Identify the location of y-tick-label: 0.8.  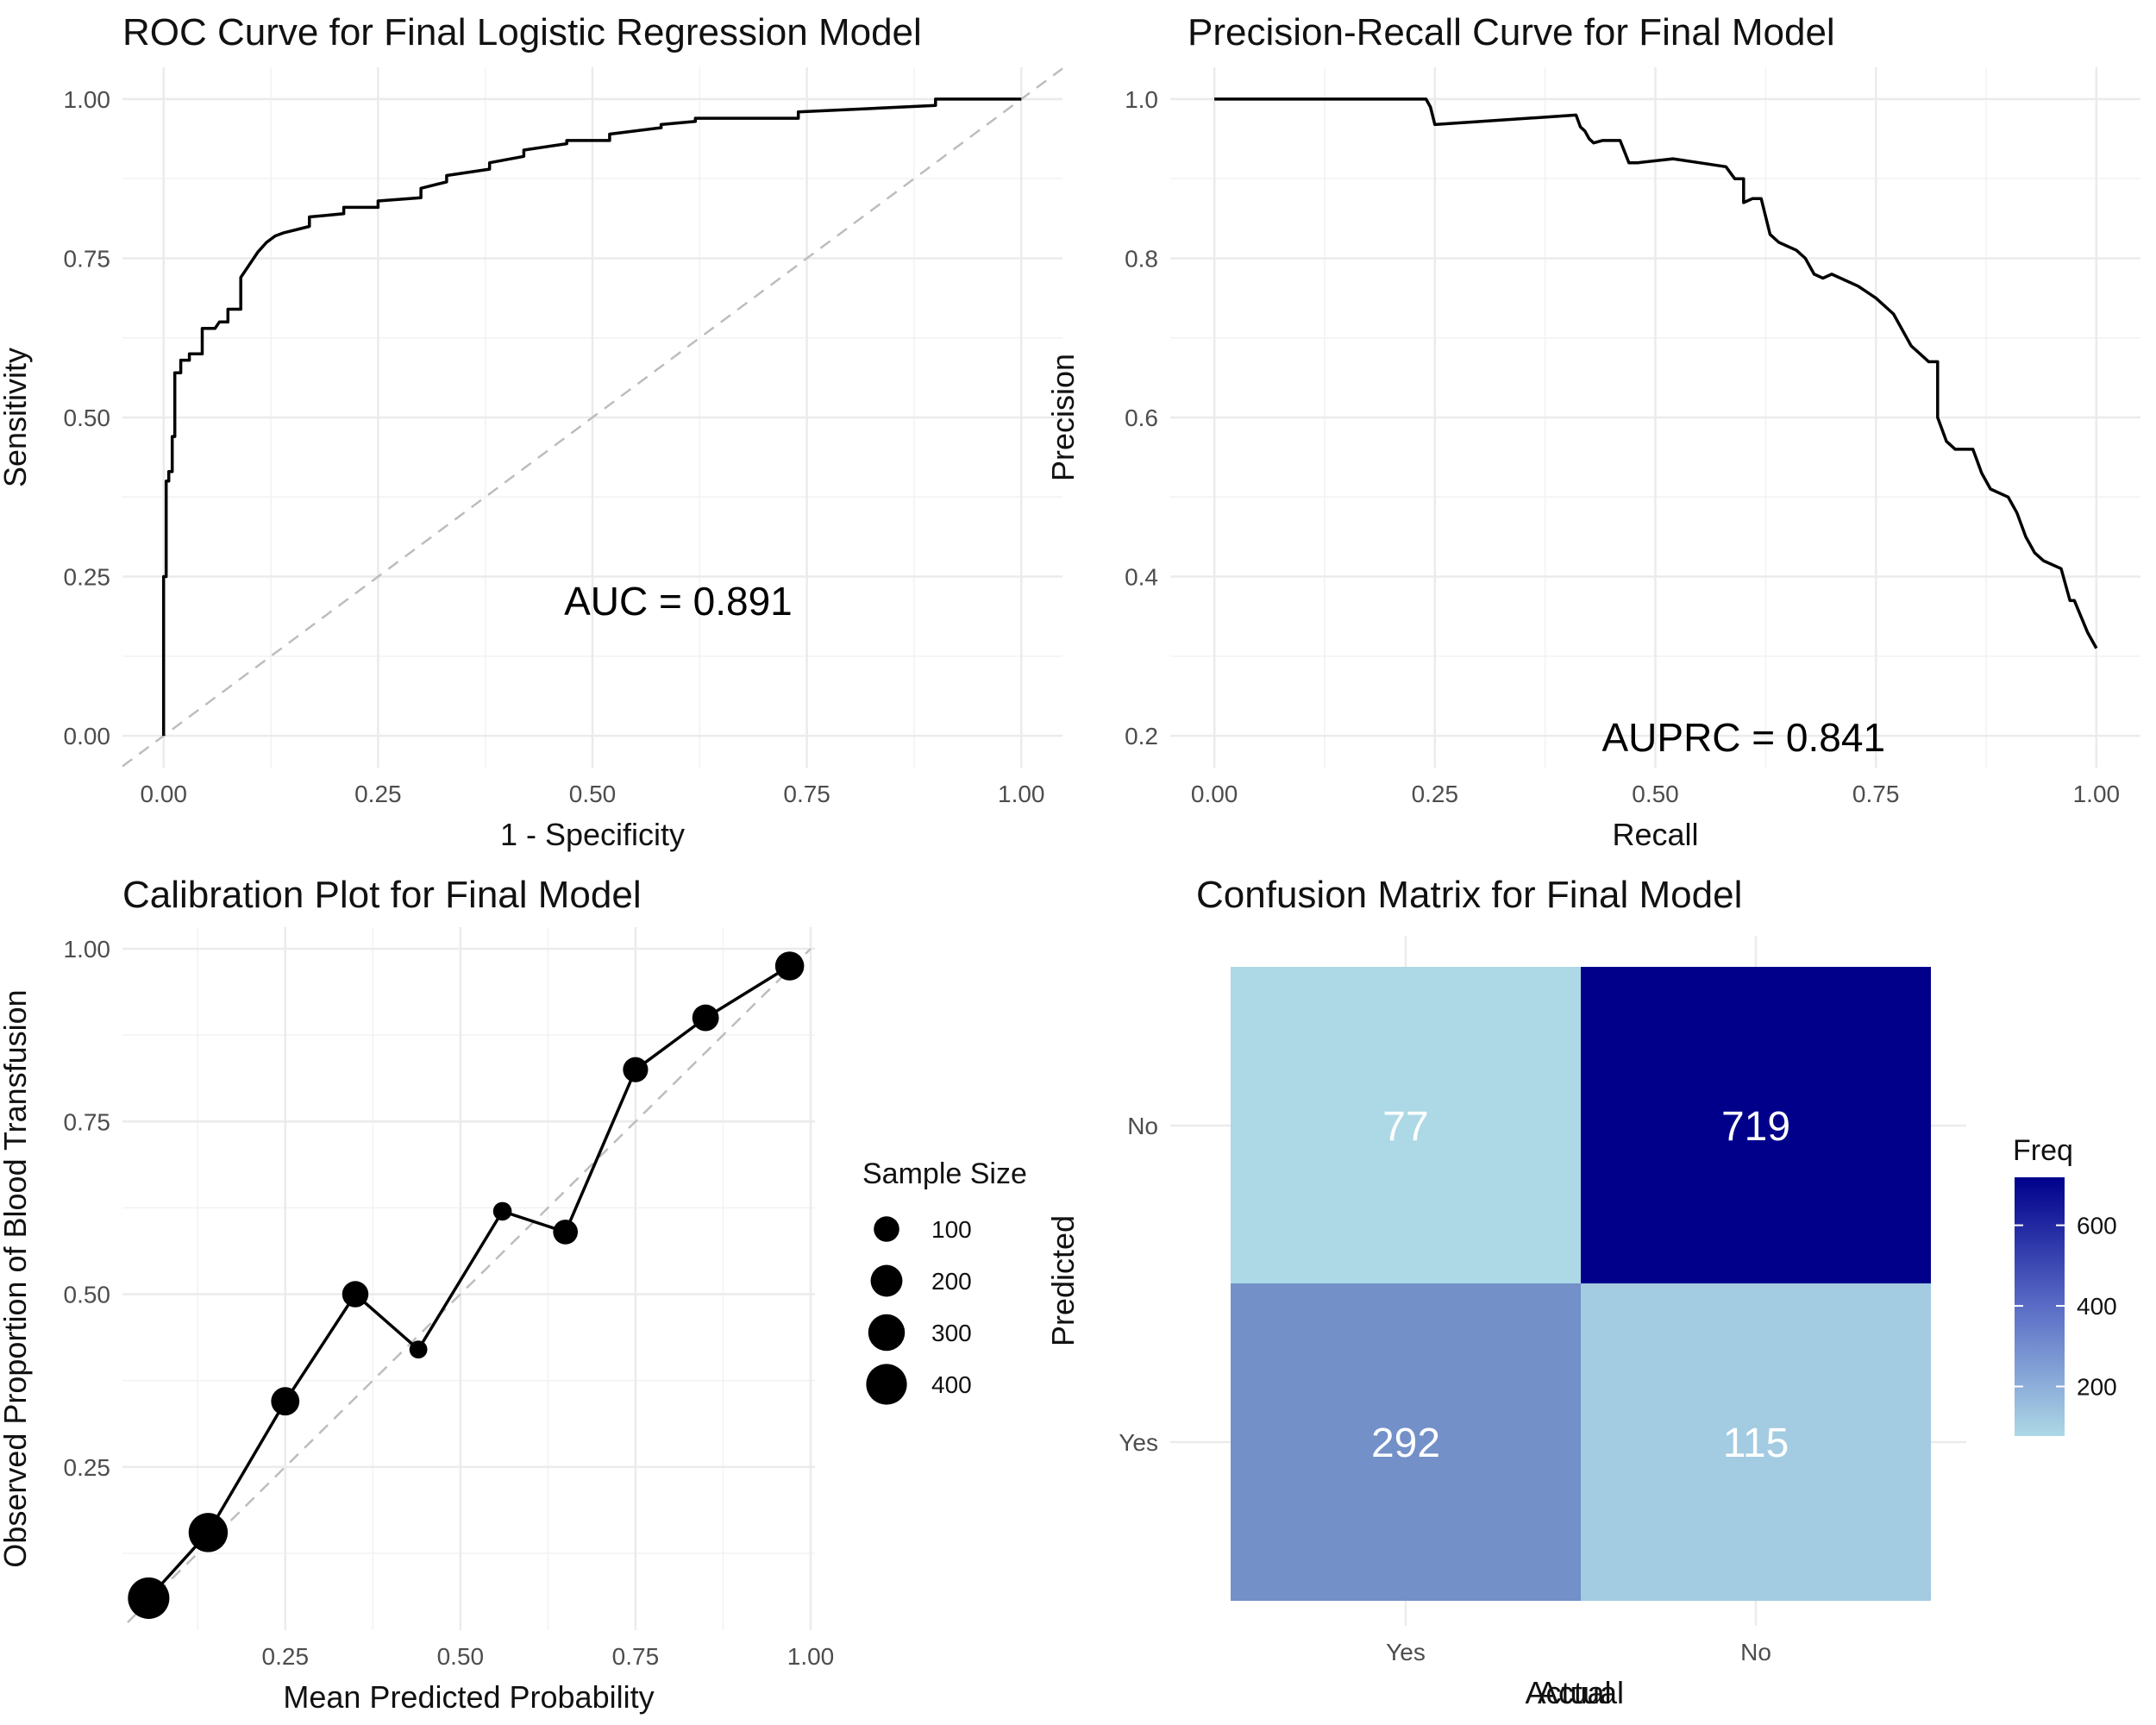
(1141, 258).